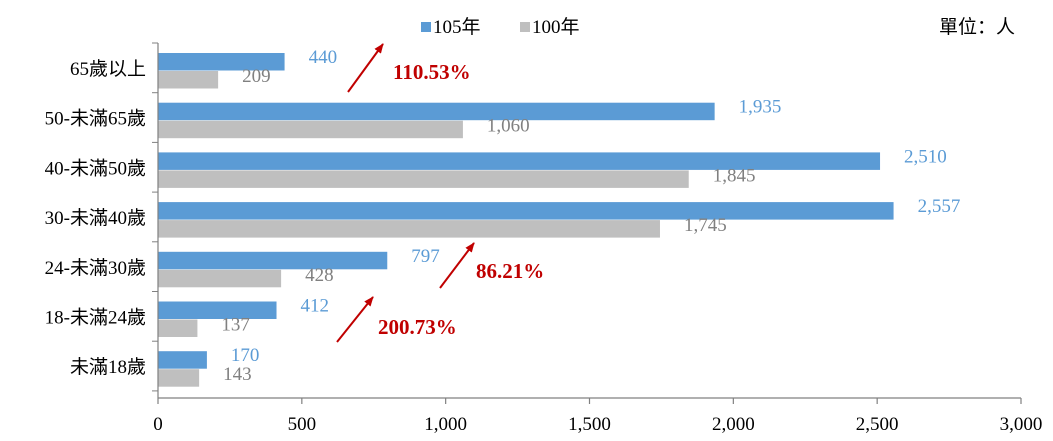  I want to click on legend-label-series-2: 100年, so click(556, 27).